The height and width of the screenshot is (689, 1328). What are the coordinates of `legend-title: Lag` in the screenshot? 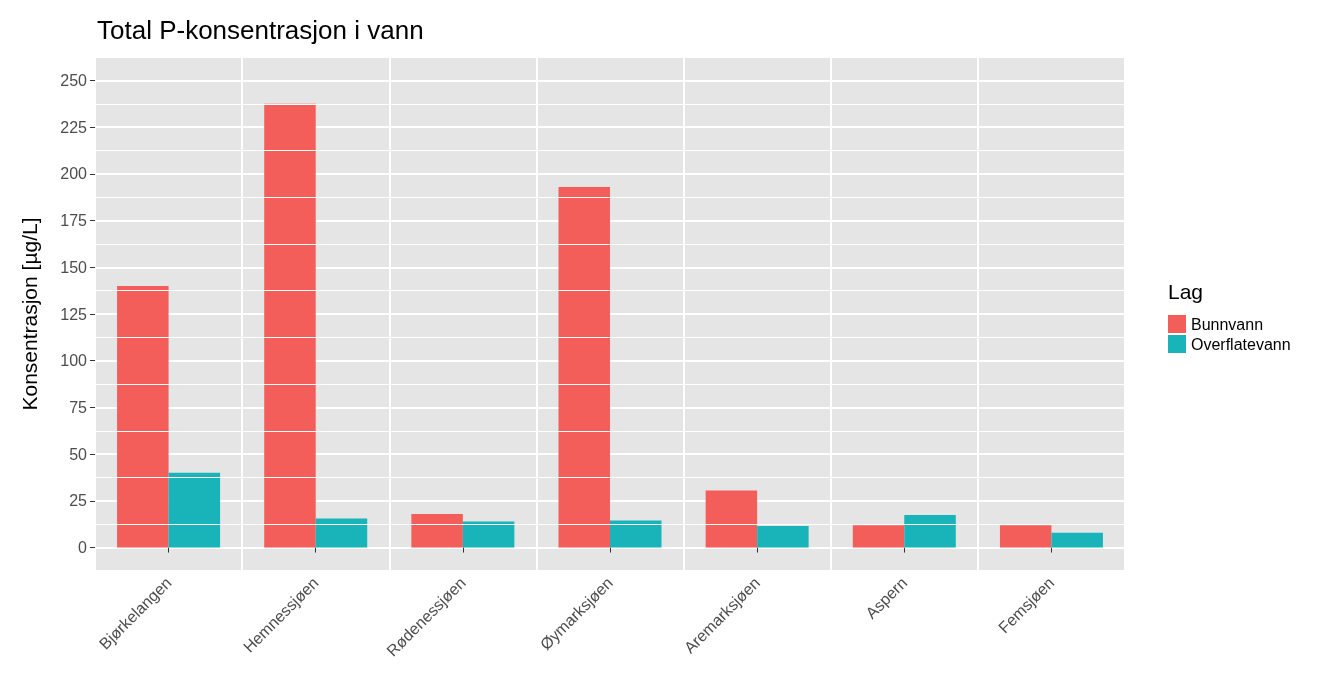 It's located at (1186, 291).